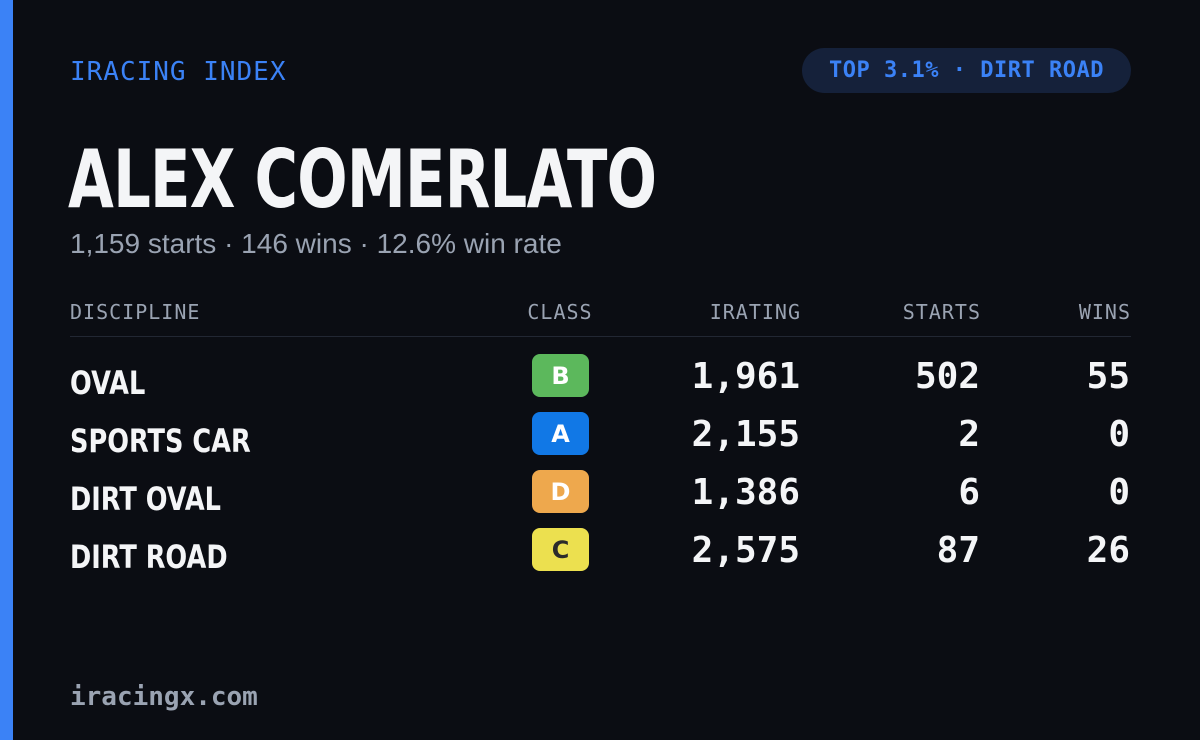 This screenshot has height=740, width=1200. Describe the element at coordinates (969, 492) in the screenshot. I see `starts-value: 6` at that location.